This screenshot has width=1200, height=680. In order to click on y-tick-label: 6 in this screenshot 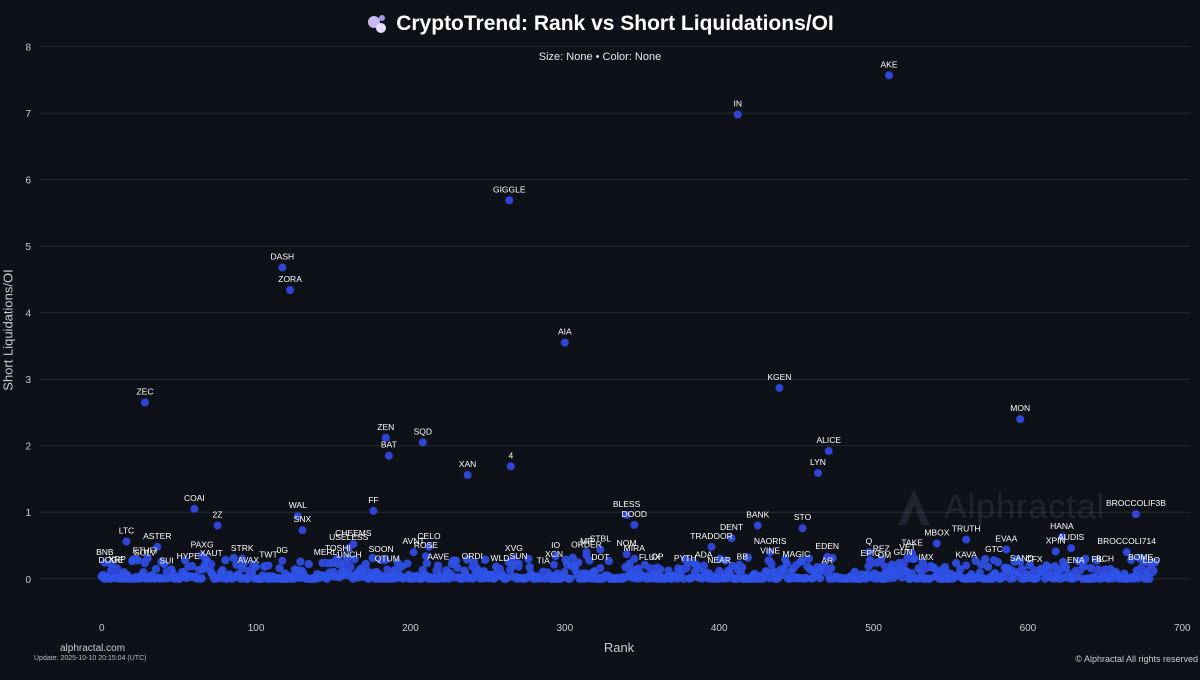, I will do `click(28, 181)`.